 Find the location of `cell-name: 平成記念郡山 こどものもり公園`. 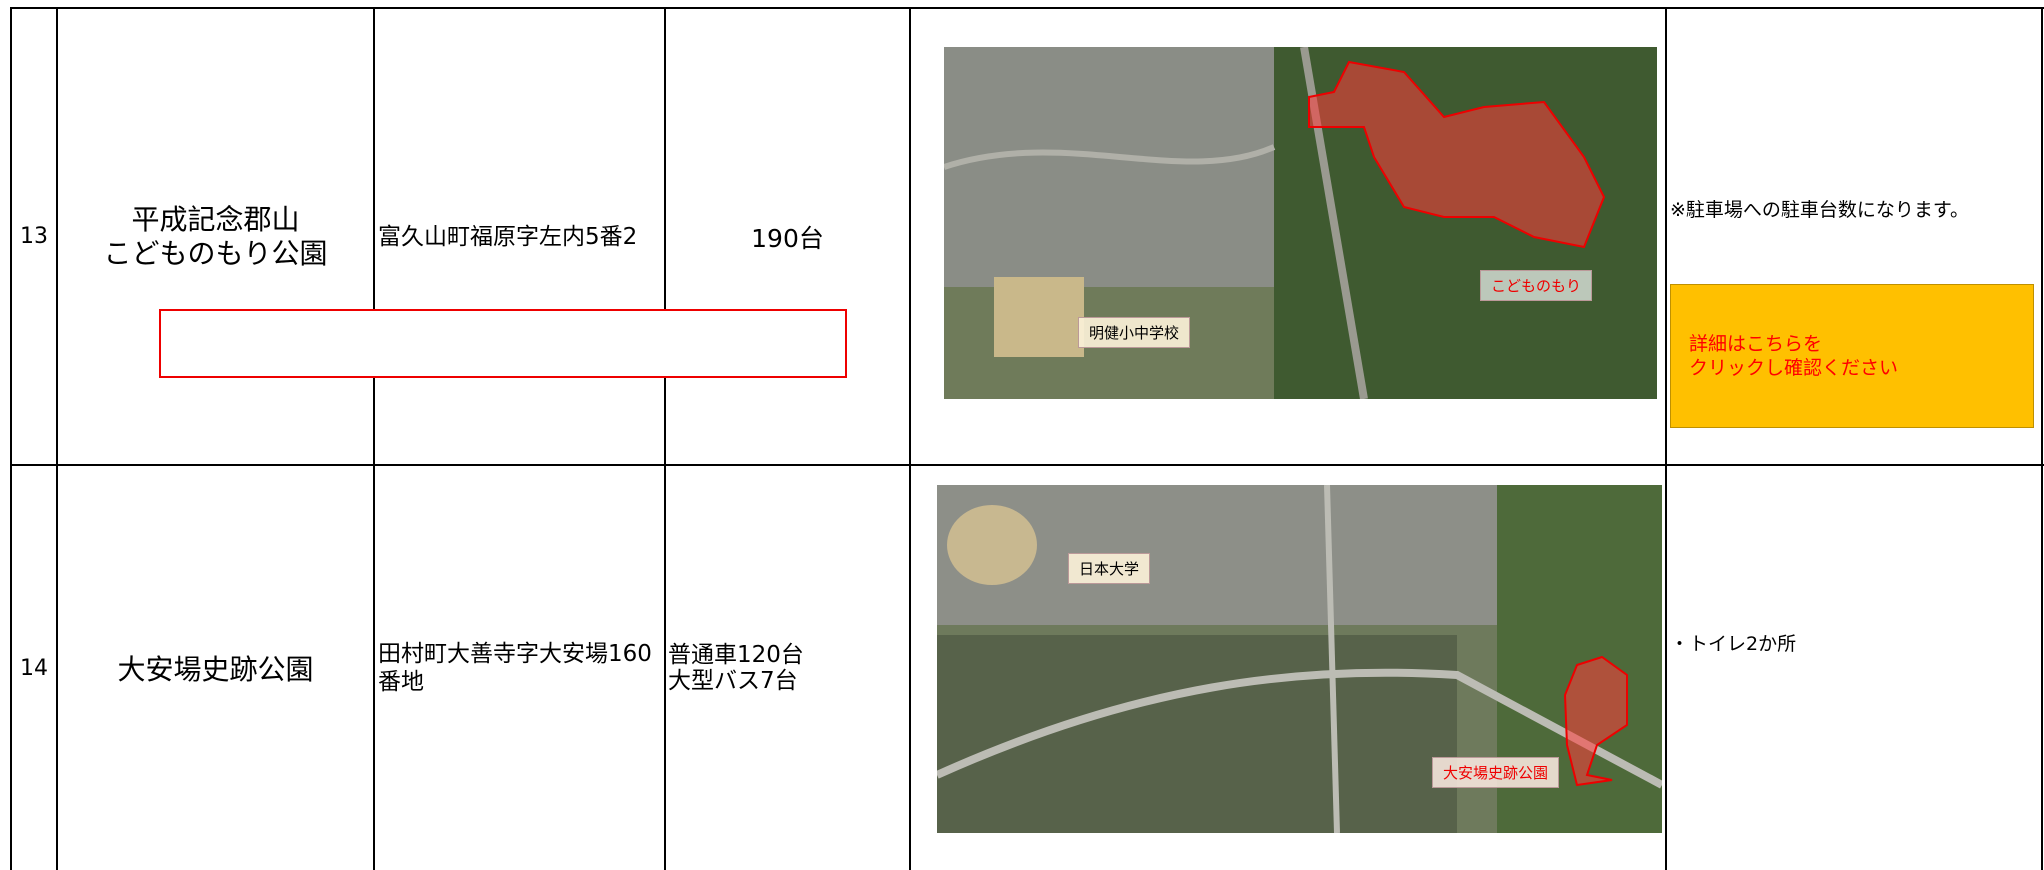

cell-name: 平成記念郡山 こどものもり公園 is located at coordinates (215, 236).